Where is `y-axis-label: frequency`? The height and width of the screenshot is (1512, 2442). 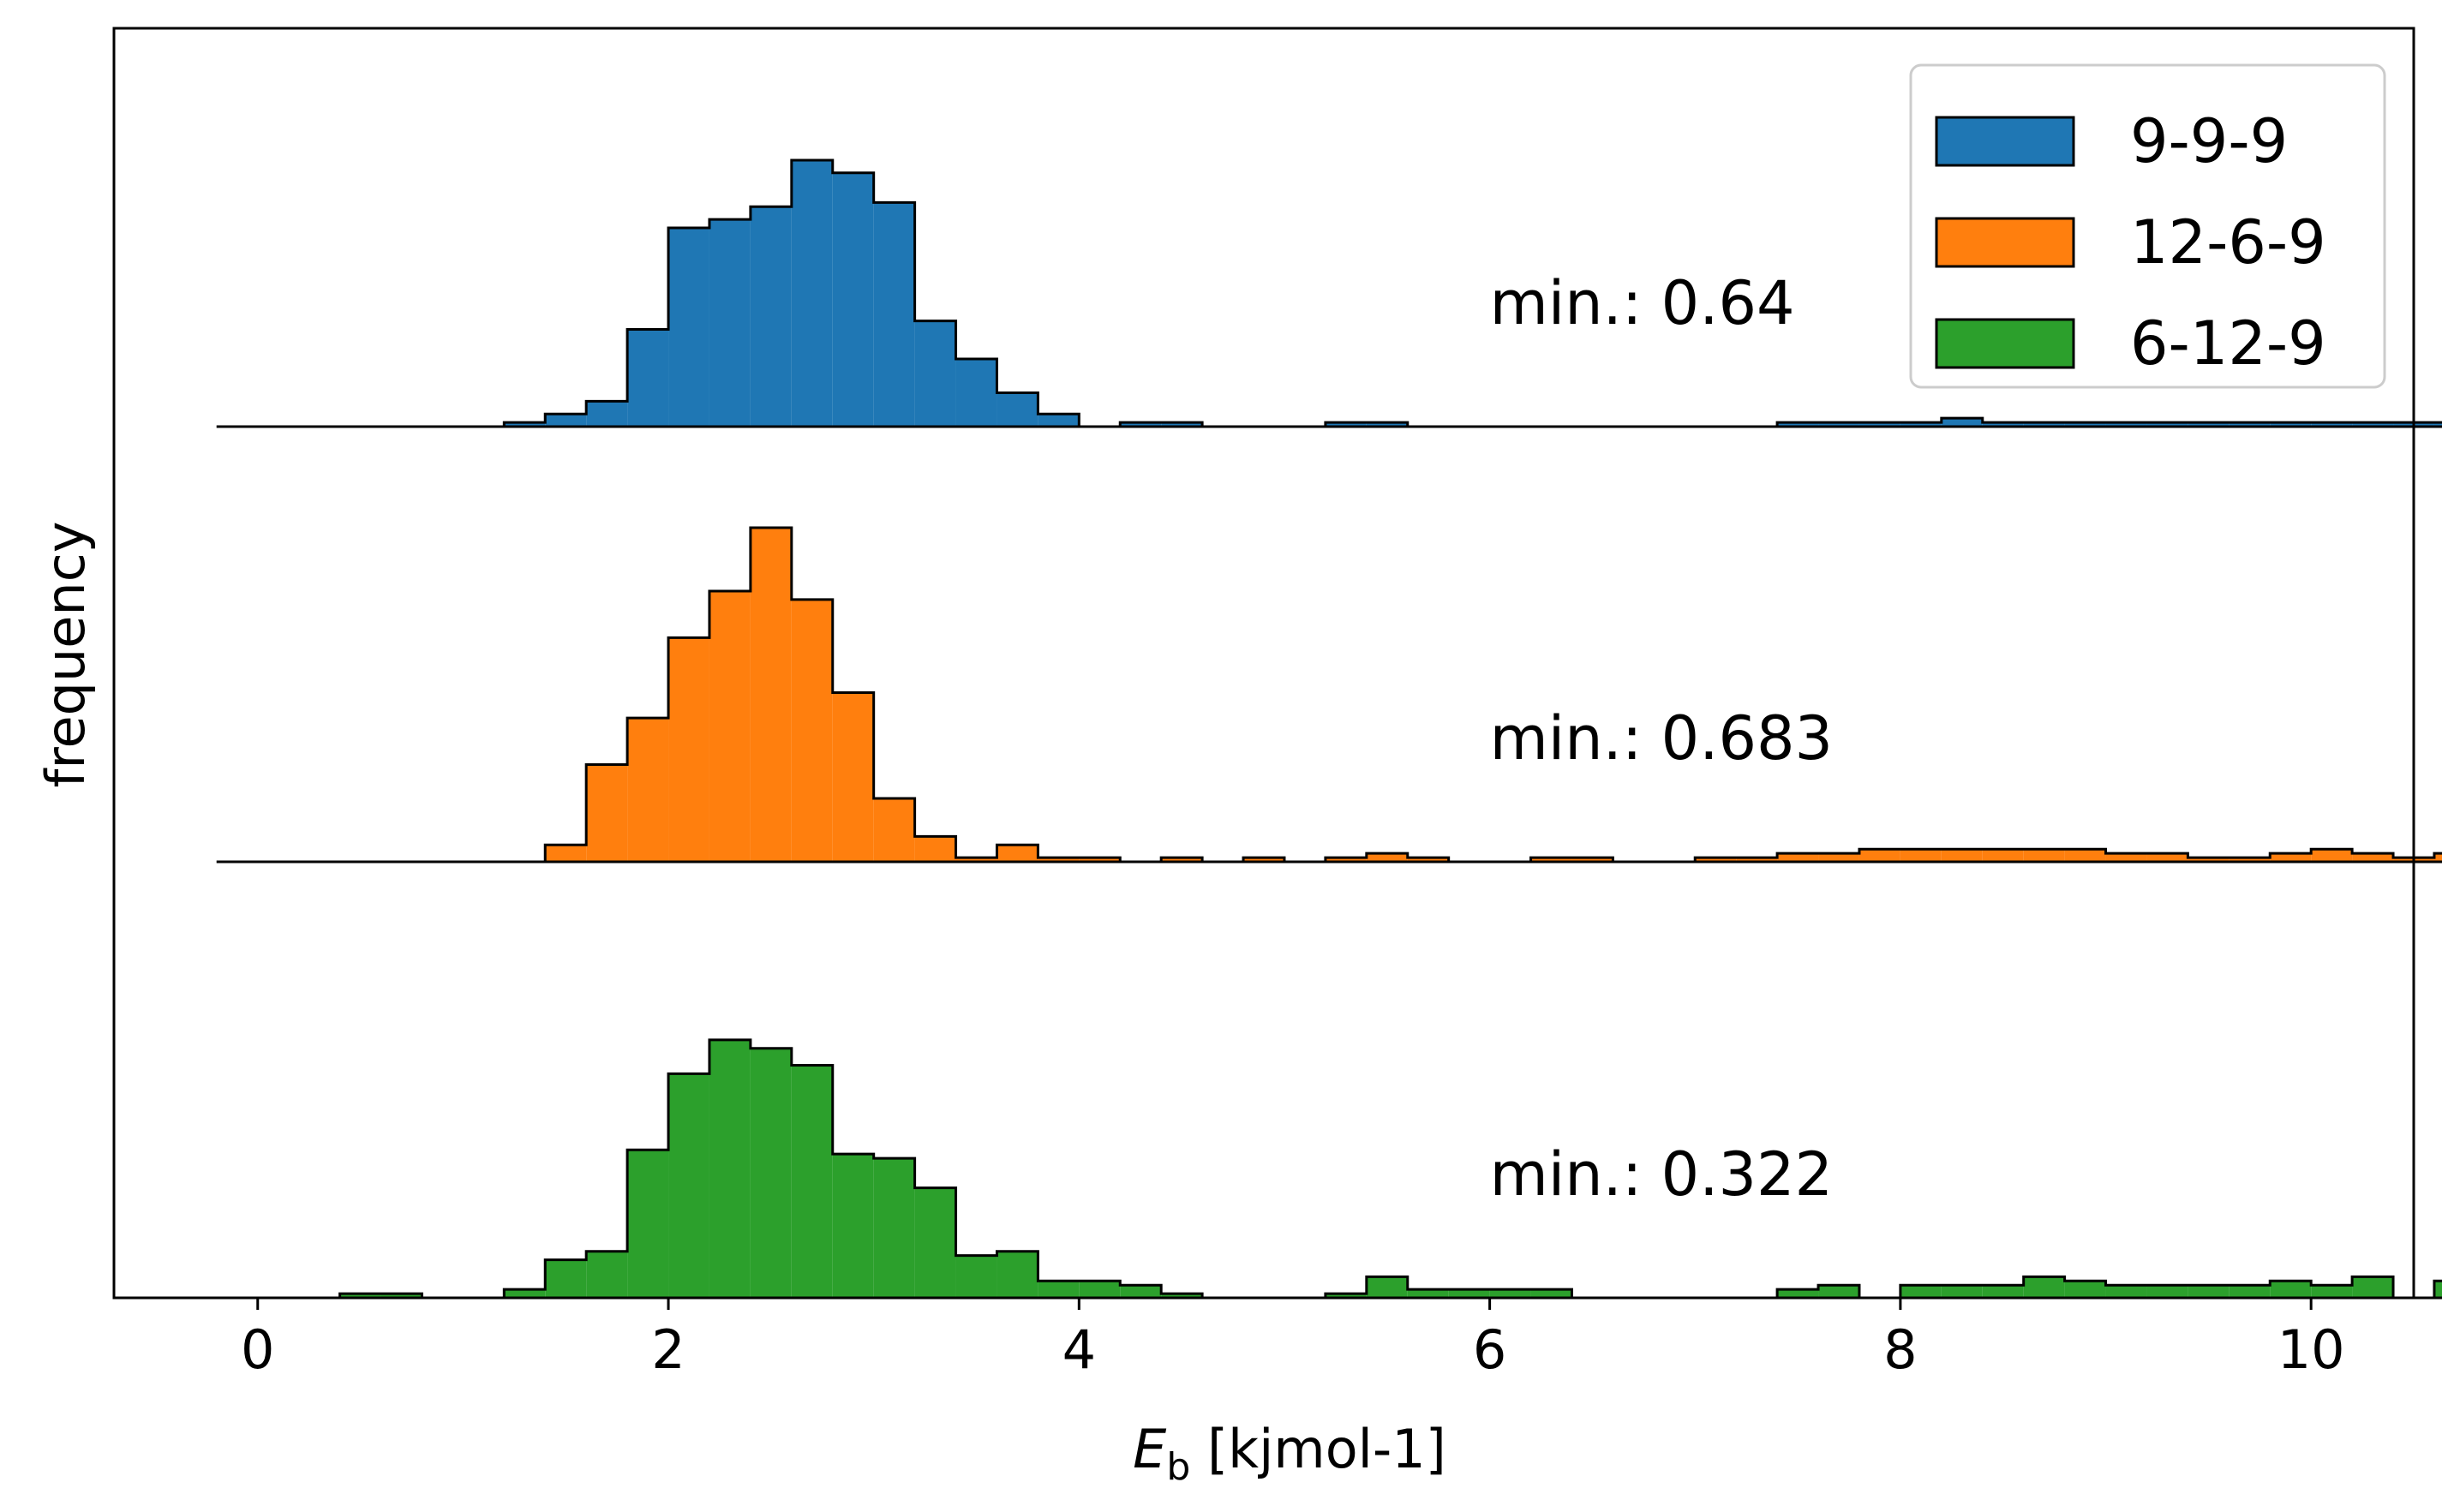
y-axis-label: frequency is located at coordinates (65, 655).